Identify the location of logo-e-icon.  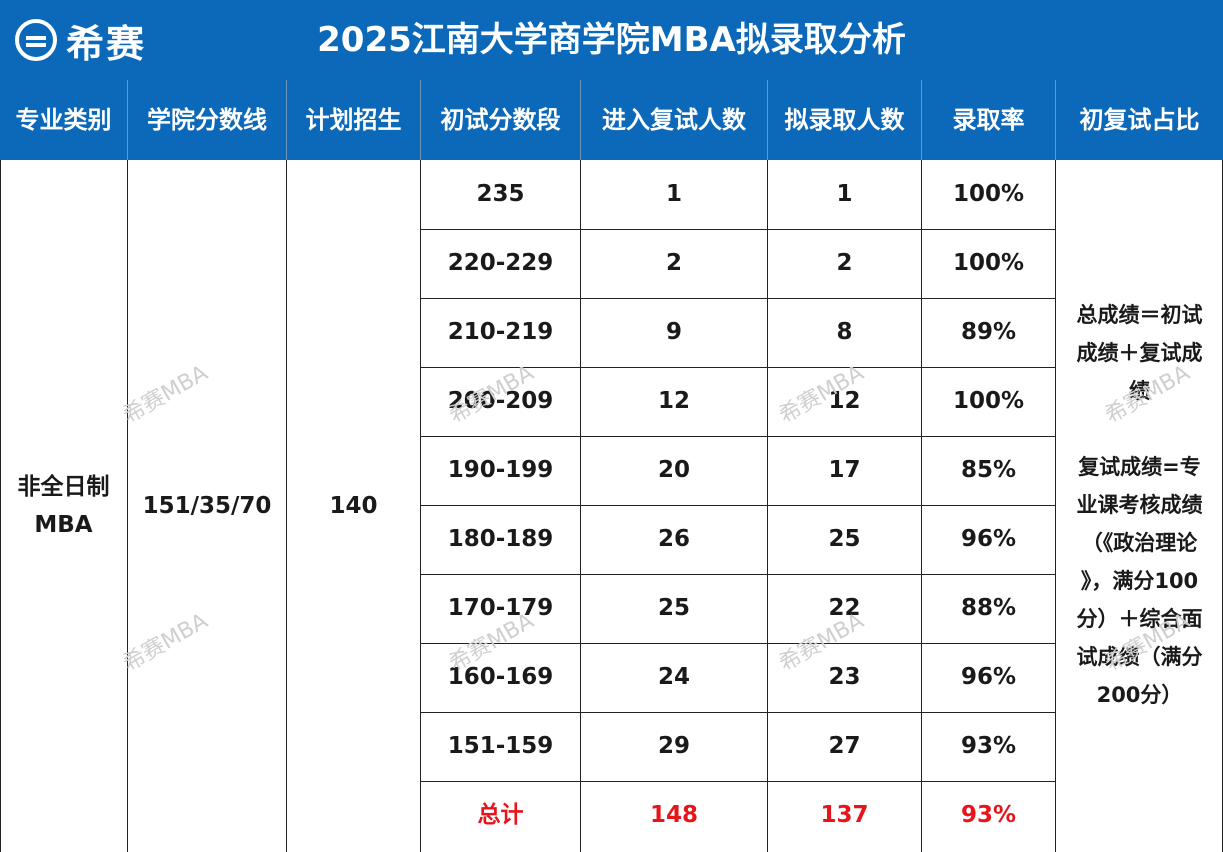
(36, 40).